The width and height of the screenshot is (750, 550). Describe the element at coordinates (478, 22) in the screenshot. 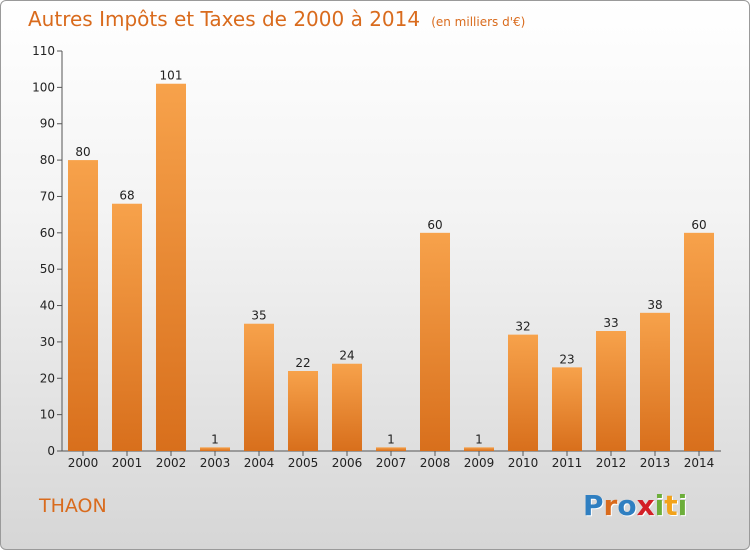

I see `chart-title-unit: (en milliers d'€)` at that location.